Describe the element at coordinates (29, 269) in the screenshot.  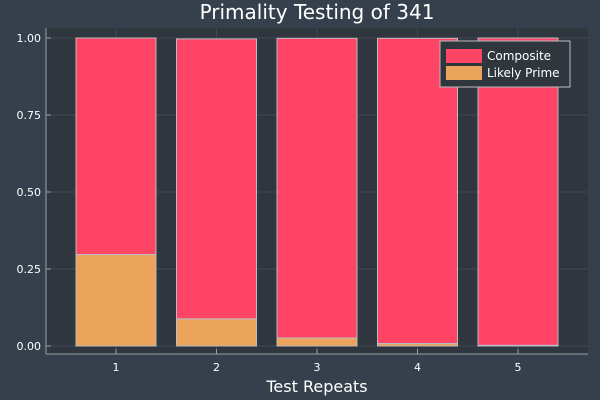
I see `y-tick-label-1: 0.25` at that location.